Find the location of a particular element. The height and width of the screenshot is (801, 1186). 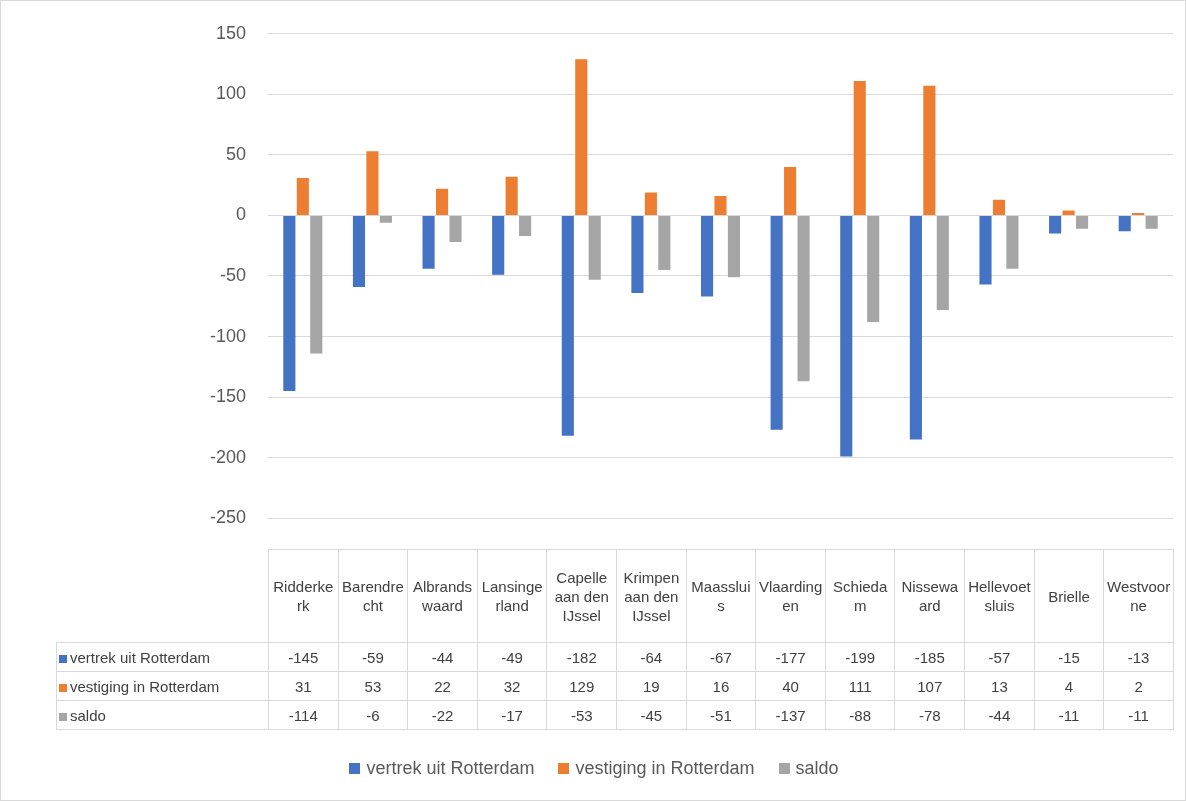

x-tick-label: Vlaardingen is located at coordinates (790, 596).